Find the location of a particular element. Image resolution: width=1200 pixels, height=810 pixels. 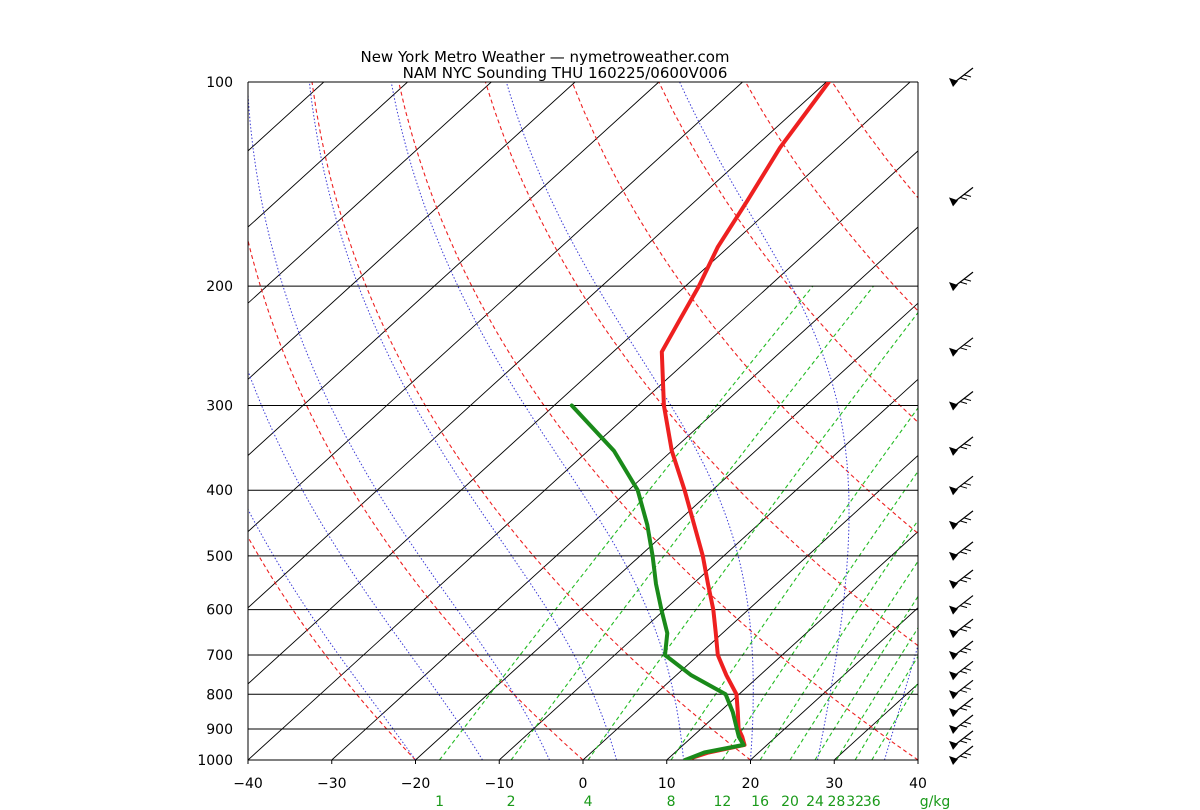

temperature-tick-label: 0 is located at coordinates (583, 784).